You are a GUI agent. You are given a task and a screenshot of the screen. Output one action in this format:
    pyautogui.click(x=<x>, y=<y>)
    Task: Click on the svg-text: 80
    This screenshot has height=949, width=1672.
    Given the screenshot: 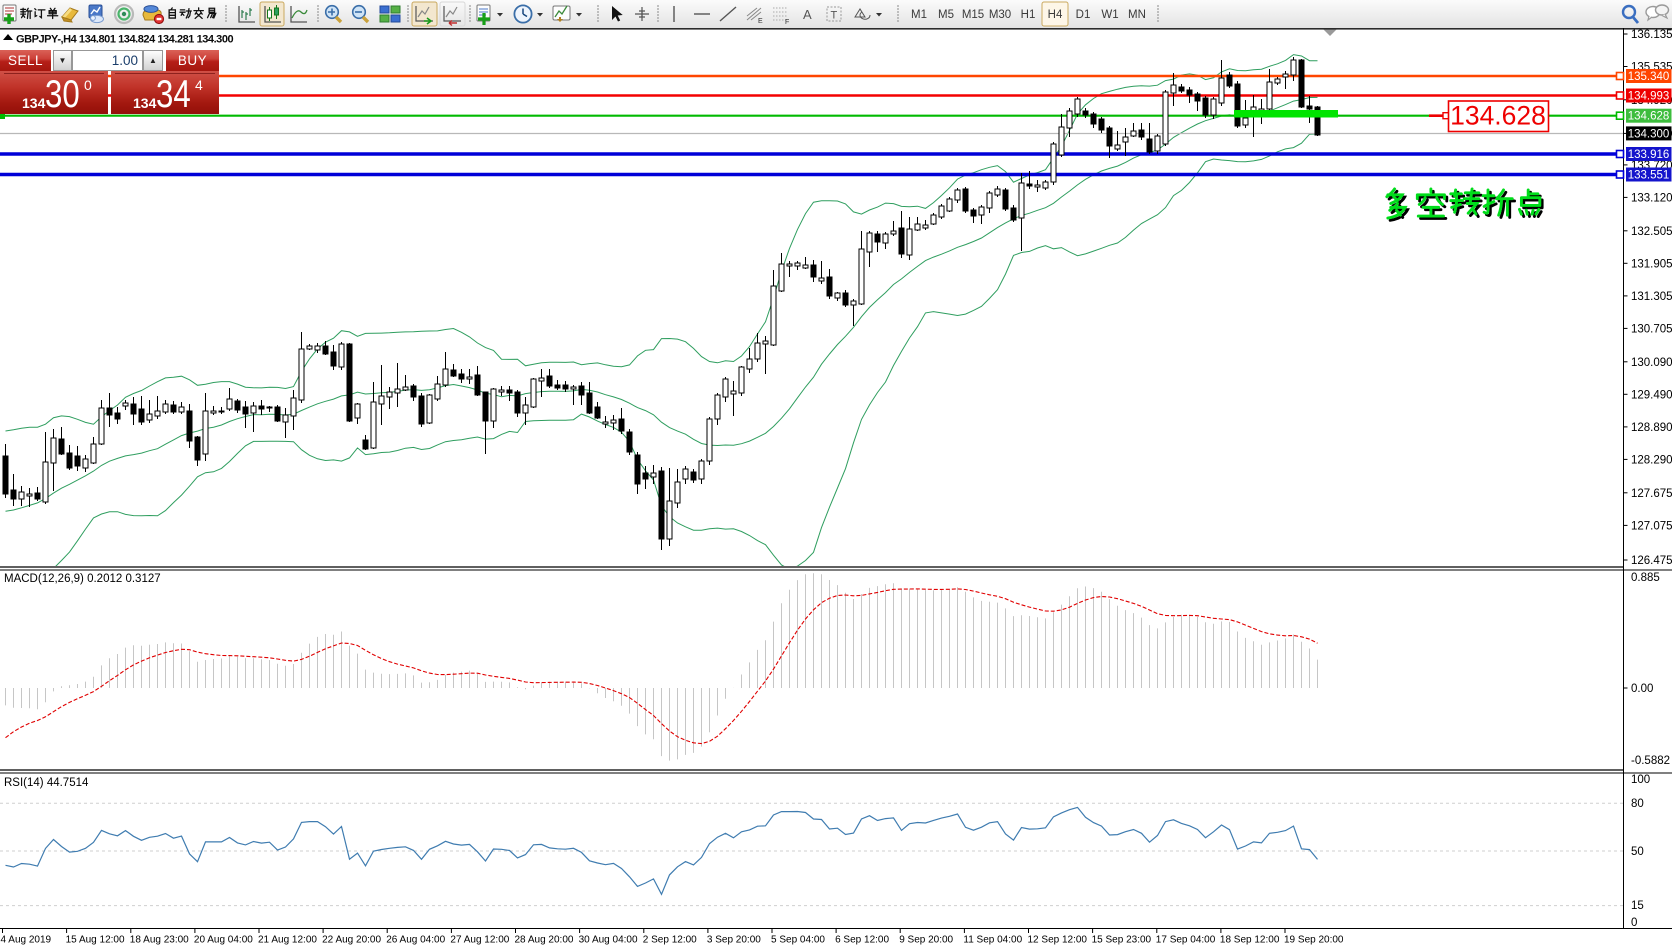 What is the action you would take?
    pyautogui.click(x=1637, y=804)
    